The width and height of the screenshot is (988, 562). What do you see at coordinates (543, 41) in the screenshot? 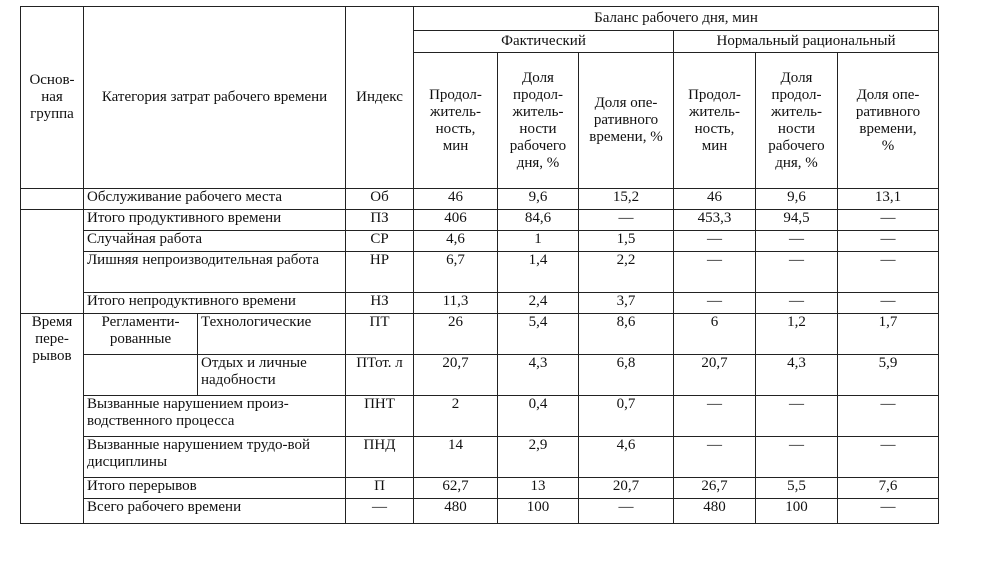
I see `header-actual: Фактический` at bounding box center [543, 41].